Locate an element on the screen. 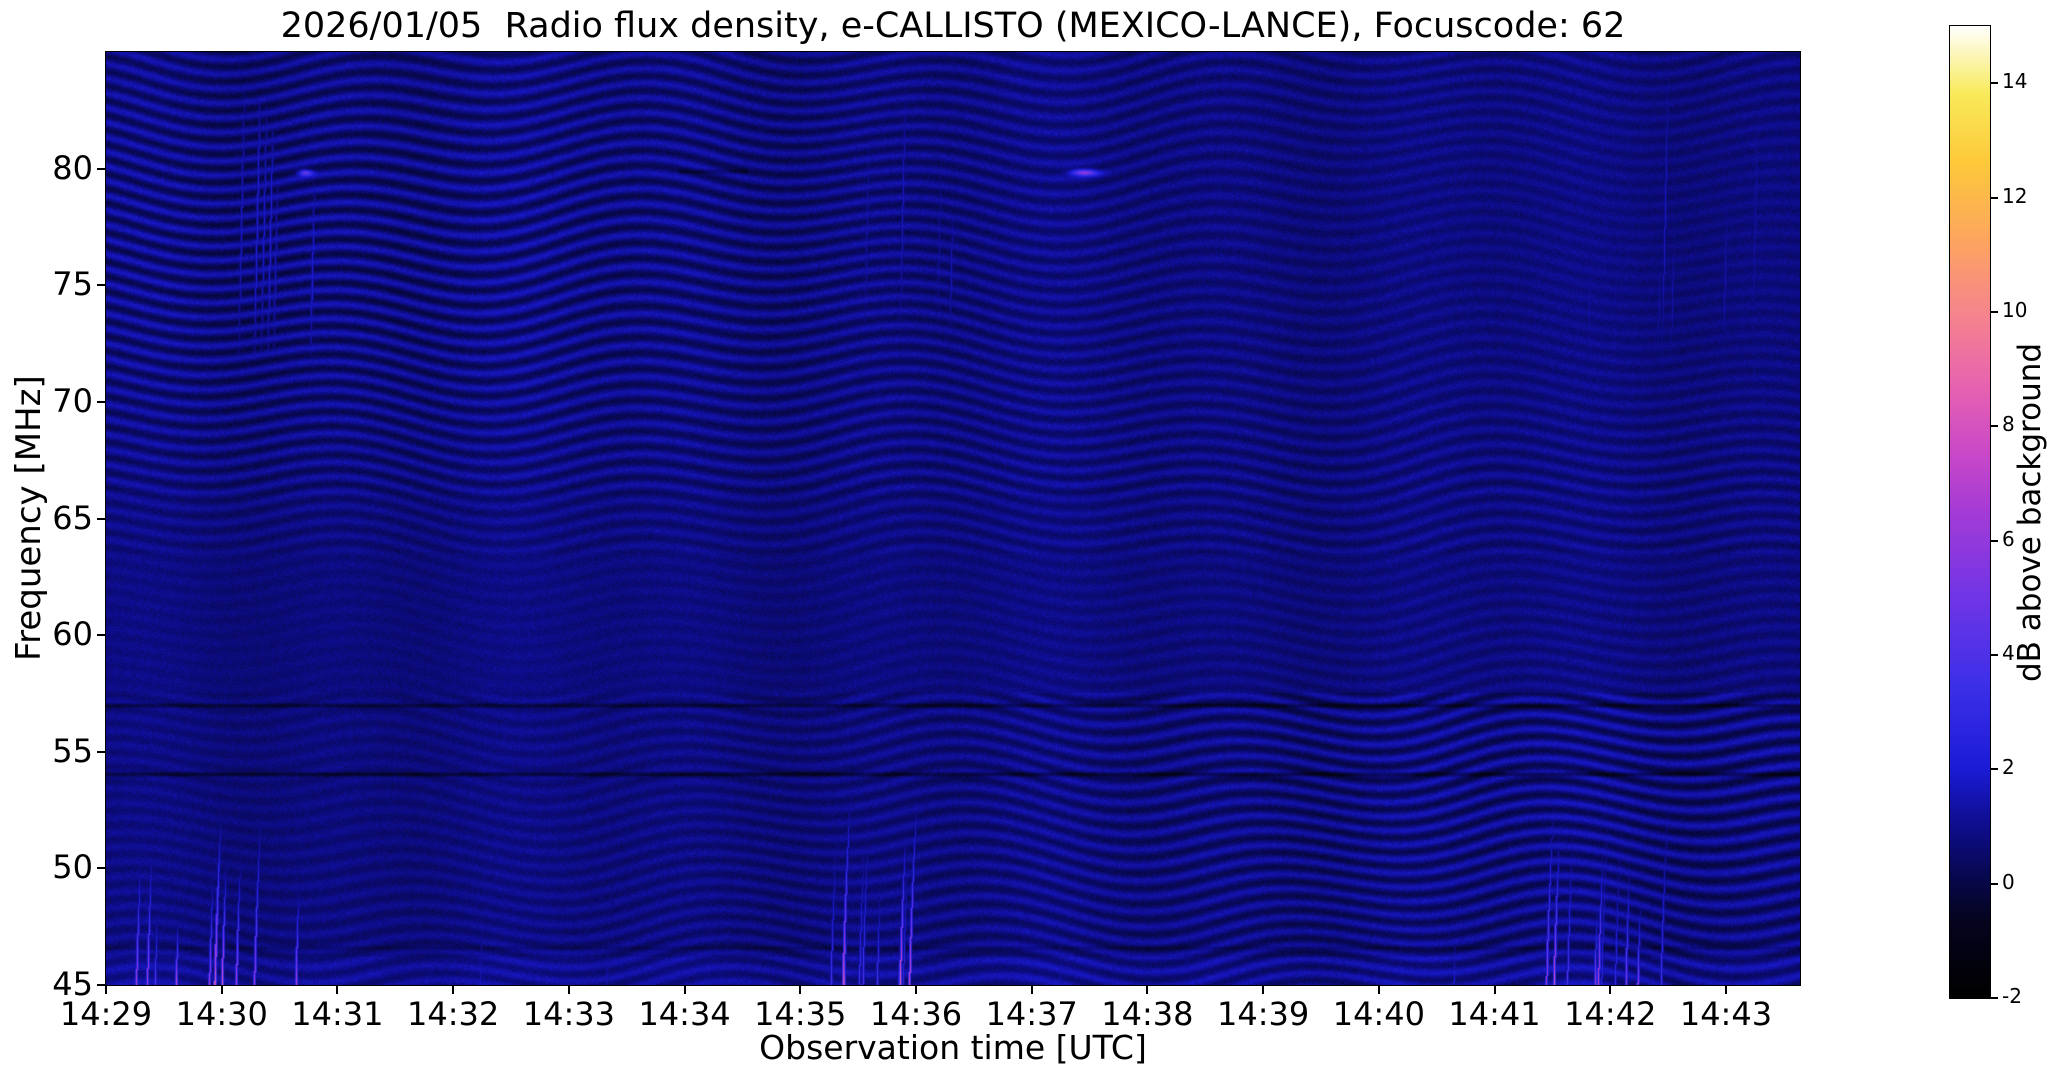 This screenshot has height=1067, width=2047. colorbar-tick-label: -2 is located at coordinates (2012, 996).